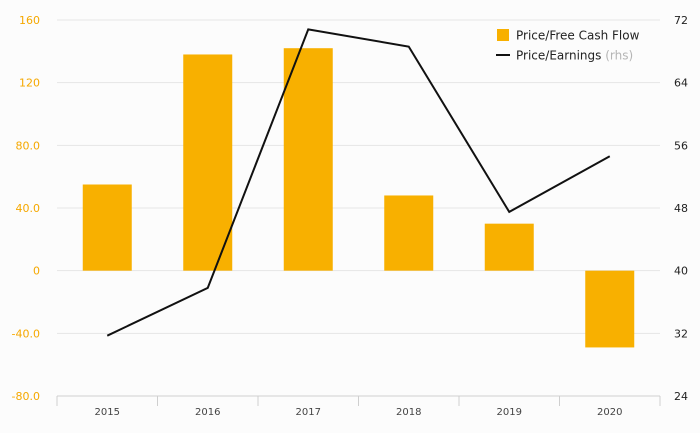 This screenshot has height=433, width=700. What do you see at coordinates (107, 412) in the screenshot?
I see `x-tick-label: 2015` at bounding box center [107, 412].